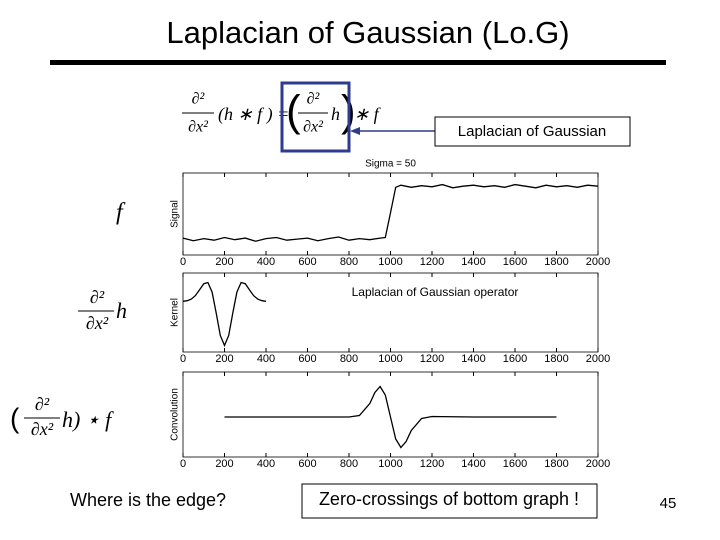 Image resolution: width=720 pixels, height=540 pixels. I want to click on slide-title: Laplacian of Gaussian (Lo.G), so click(367, 32).